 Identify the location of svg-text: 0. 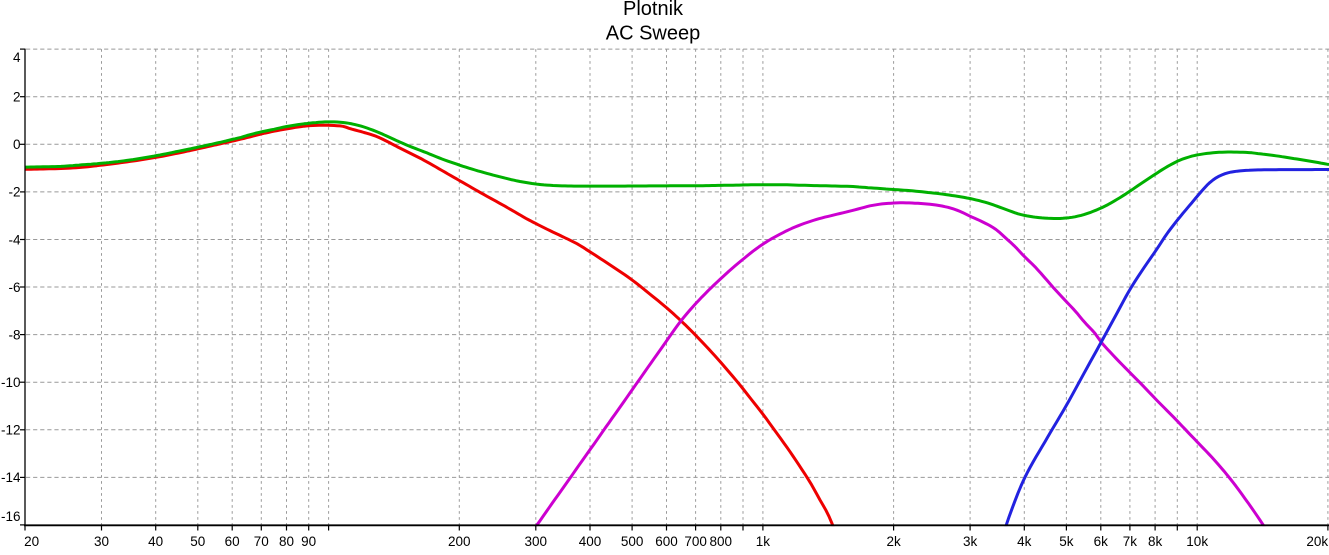
(17, 144).